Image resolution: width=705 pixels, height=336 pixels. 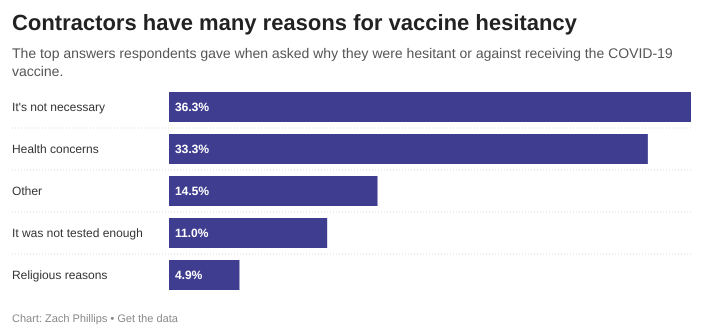 What do you see at coordinates (192, 107) in the screenshot?
I see `data-label: 36.3%` at bounding box center [192, 107].